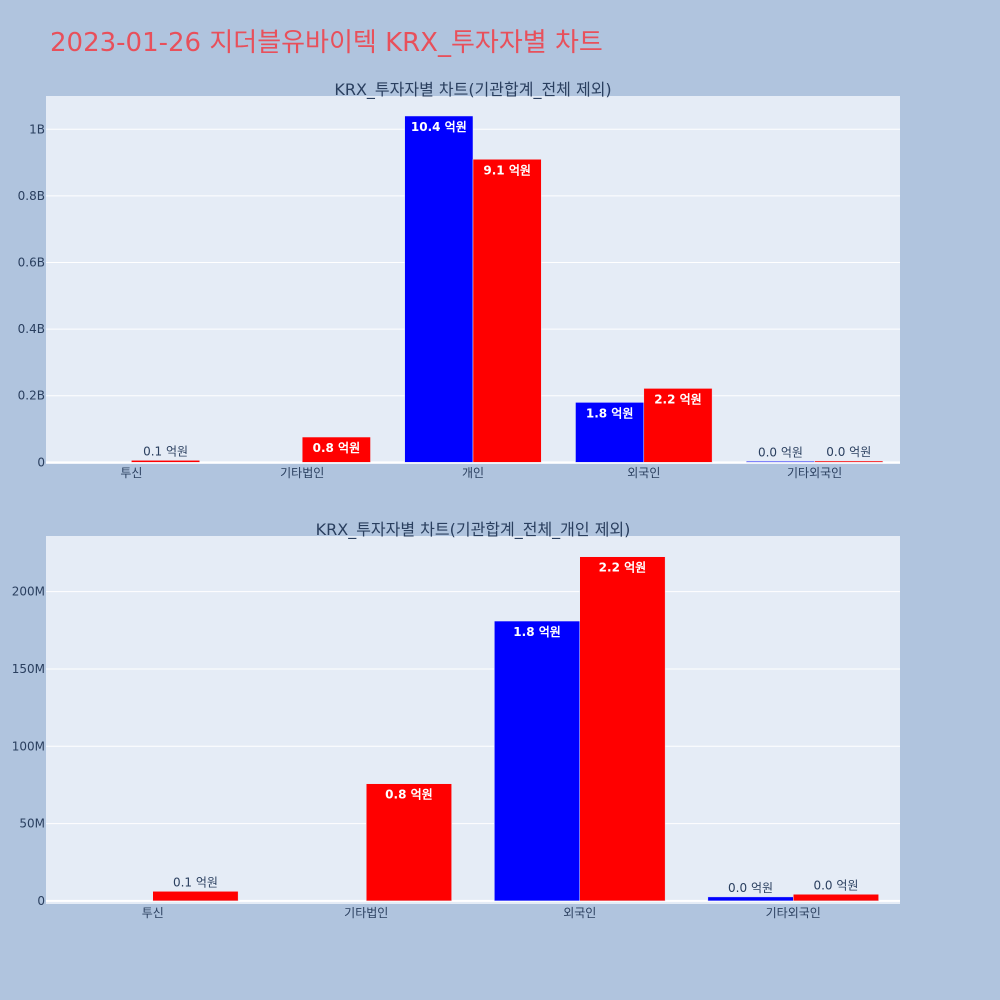  Describe the element at coordinates (31, 396) in the screenshot. I see `y-tick-label: 0.2B` at that location.